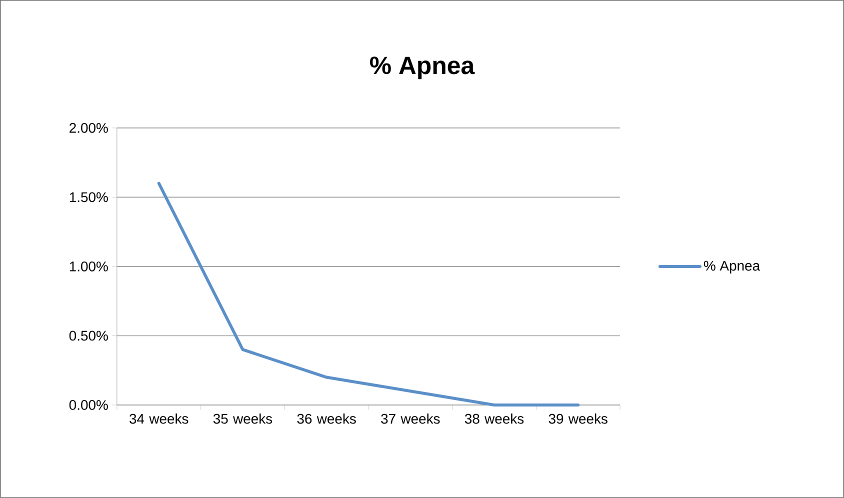  Describe the element at coordinates (89, 128) in the screenshot. I see `y-tick-label: 2.00%` at that location.